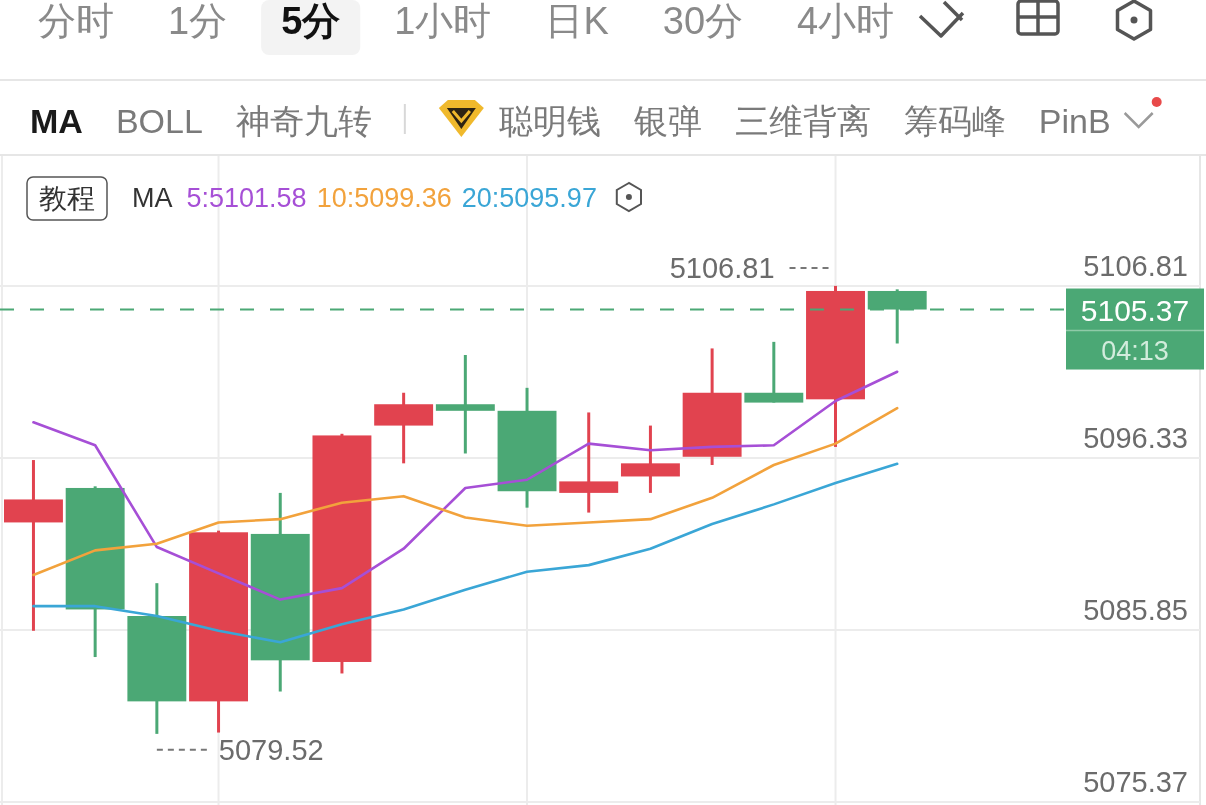 Image resolution: width=1206 pixels, height=805 pixels. What do you see at coordinates (722, 267) in the screenshot?
I see `high-label: 5106.81` at bounding box center [722, 267].